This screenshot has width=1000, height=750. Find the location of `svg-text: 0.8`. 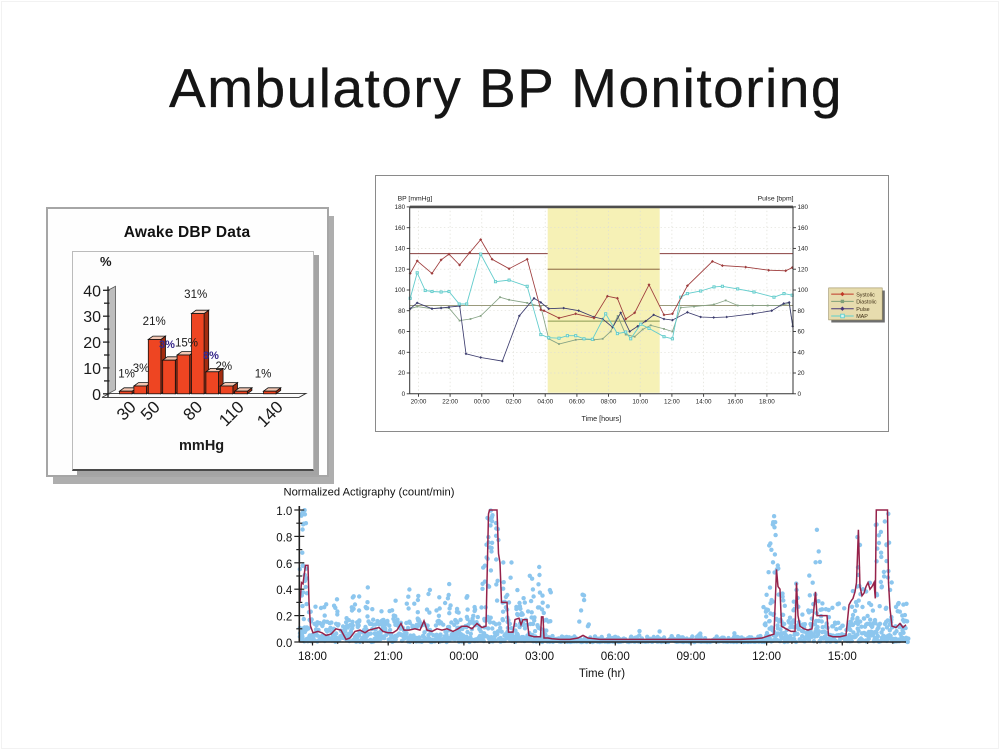

svg-text: 0.8 is located at coordinates (284, 538).